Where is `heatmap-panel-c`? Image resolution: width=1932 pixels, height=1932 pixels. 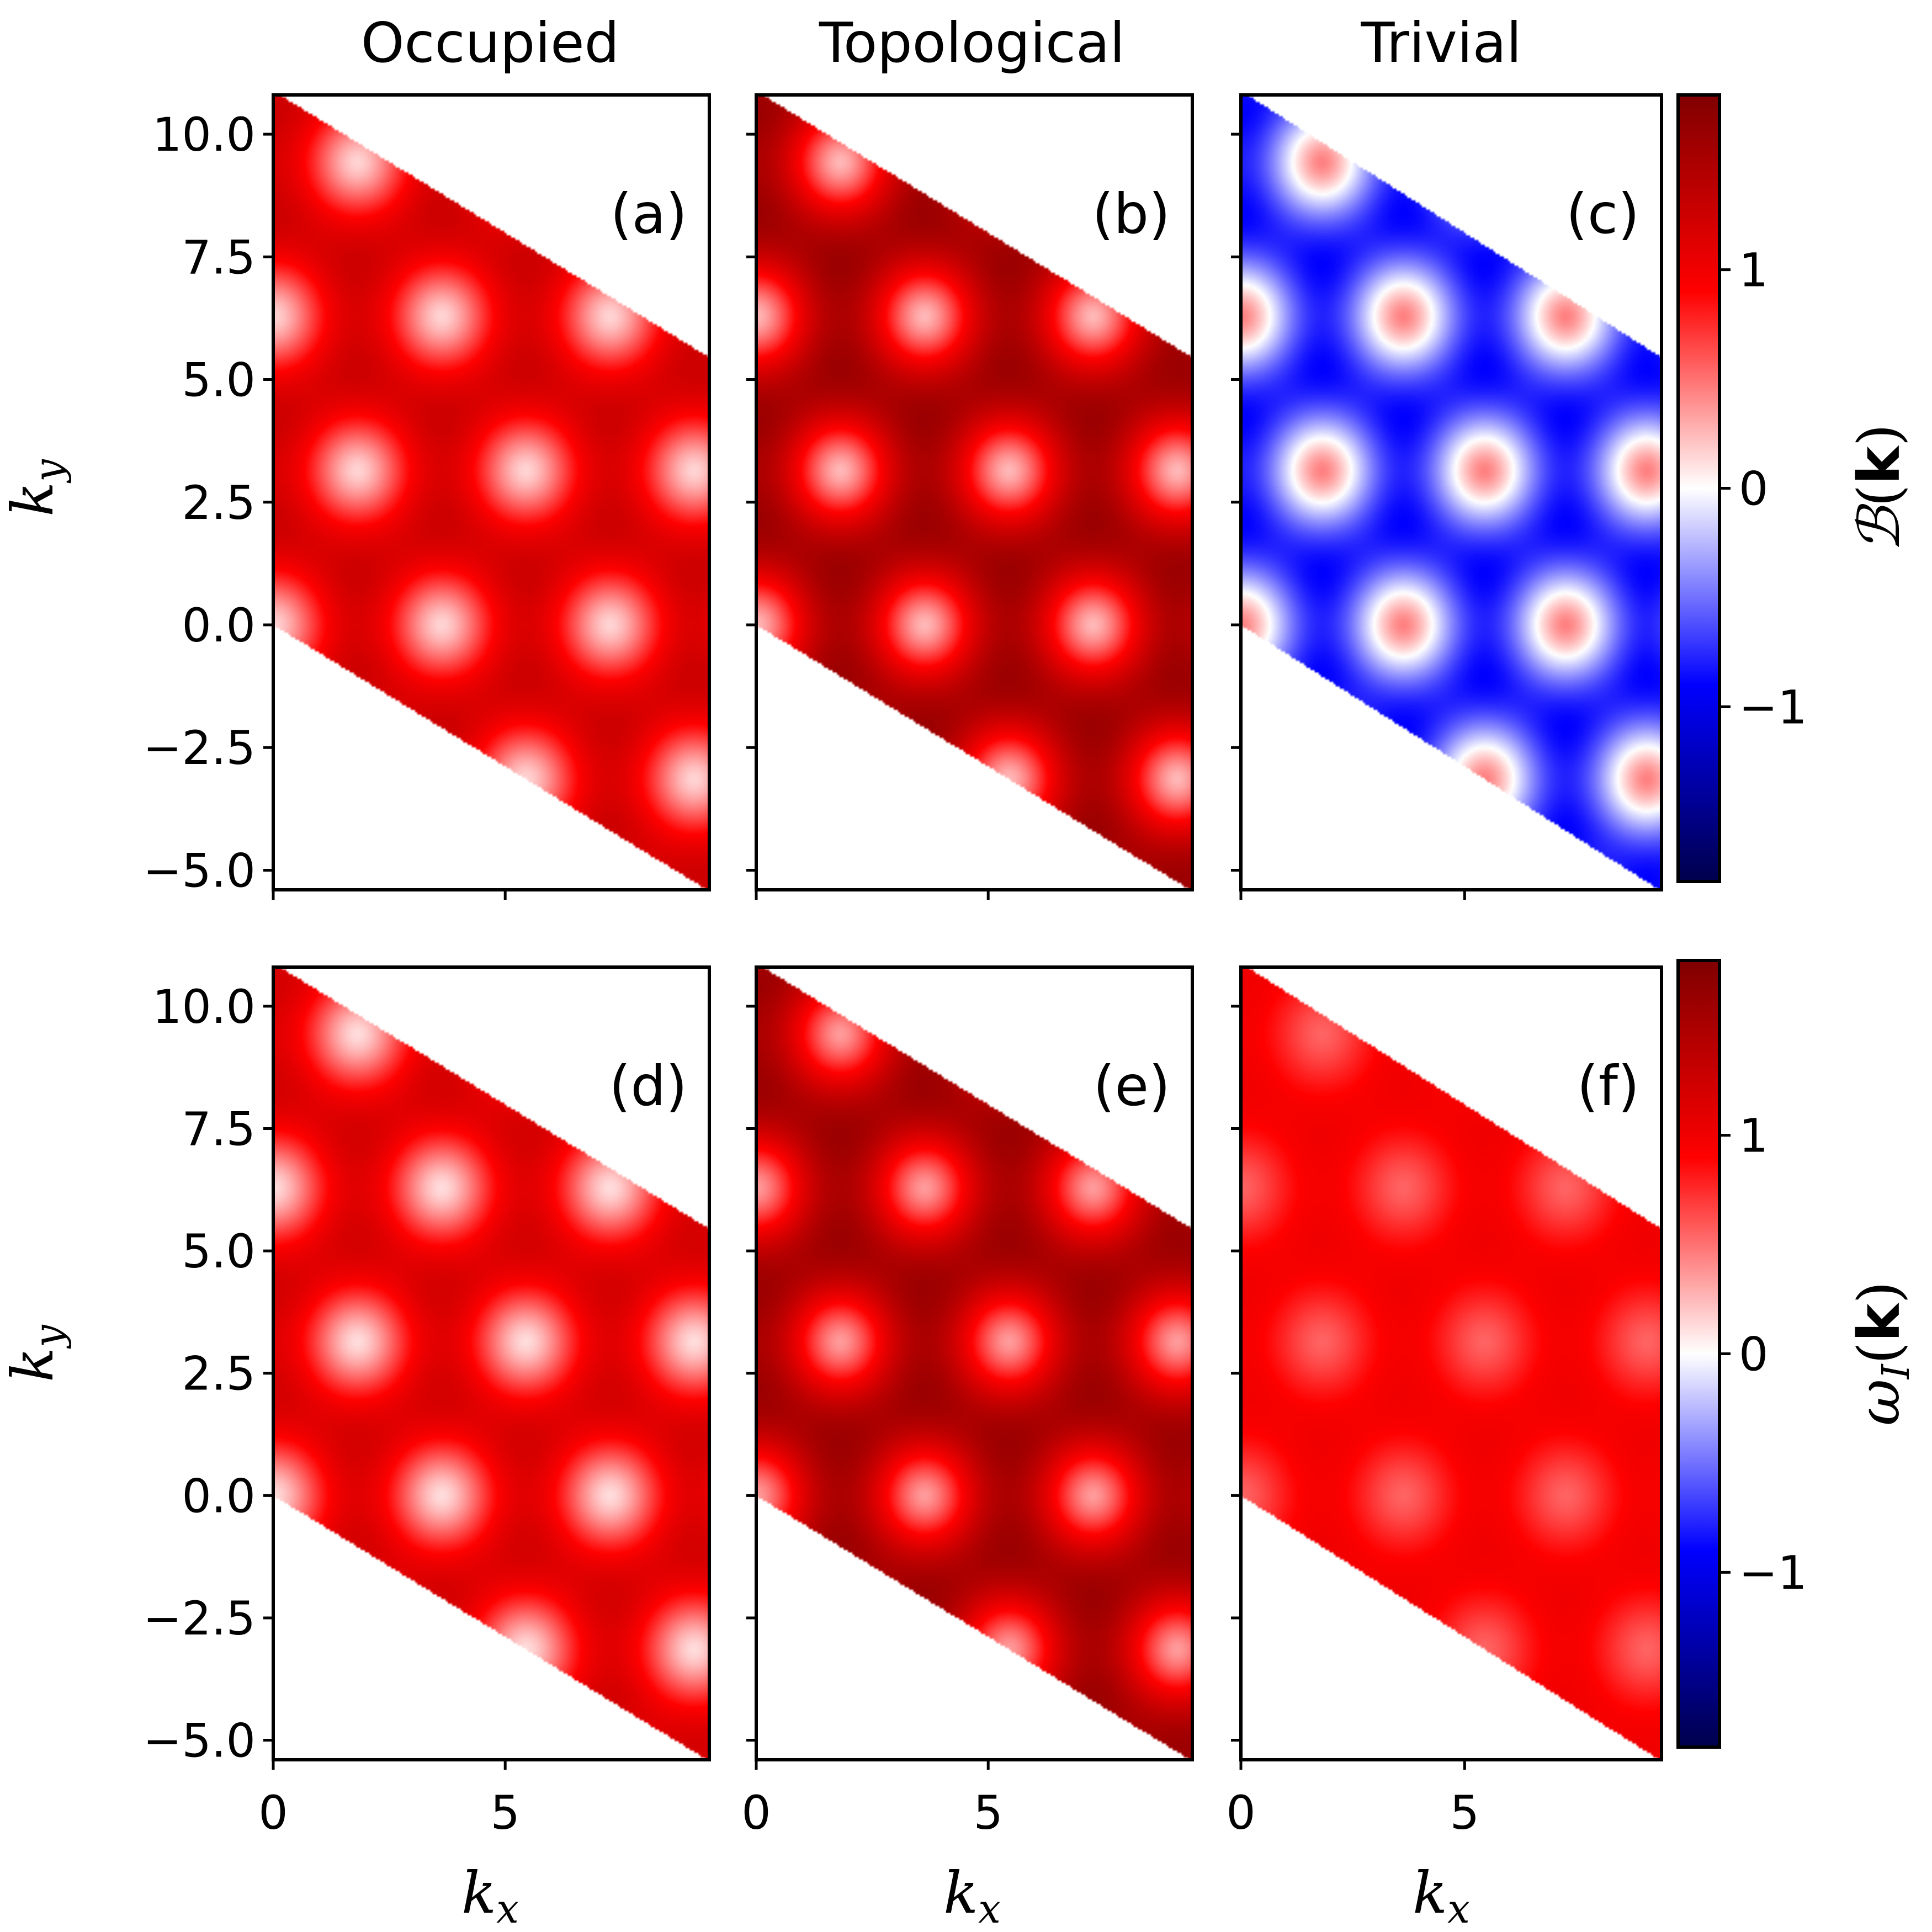 heatmap-panel-c is located at coordinates (1452, 493).